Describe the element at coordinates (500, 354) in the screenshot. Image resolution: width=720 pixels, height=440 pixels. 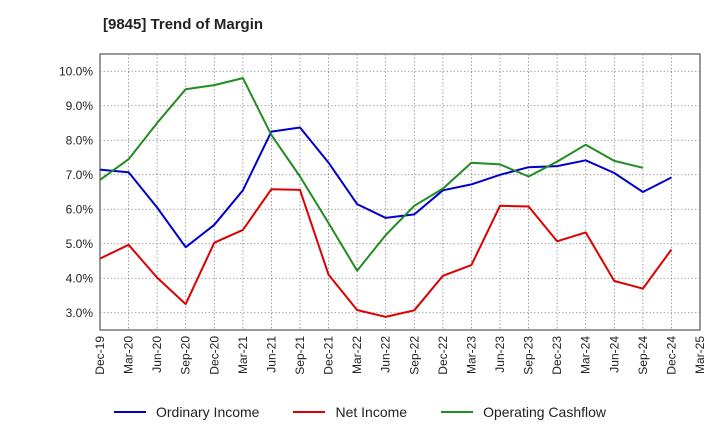
I see `x-tick-label: Jun-23` at that location.